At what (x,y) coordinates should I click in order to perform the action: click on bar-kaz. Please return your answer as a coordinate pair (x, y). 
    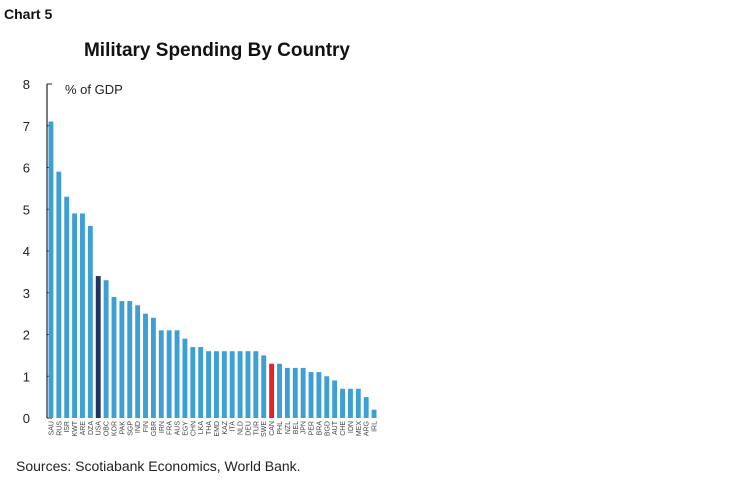
    Looking at the image, I should click on (224, 384).